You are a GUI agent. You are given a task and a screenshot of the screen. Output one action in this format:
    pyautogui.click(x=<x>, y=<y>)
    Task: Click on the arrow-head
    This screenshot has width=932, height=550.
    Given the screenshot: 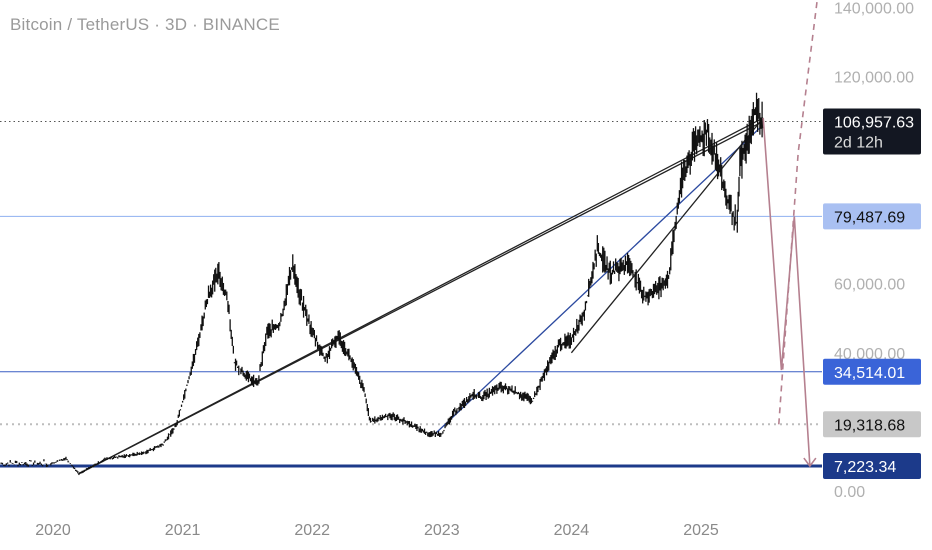 What is the action you would take?
    pyautogui.click(x=810, y=462)
    